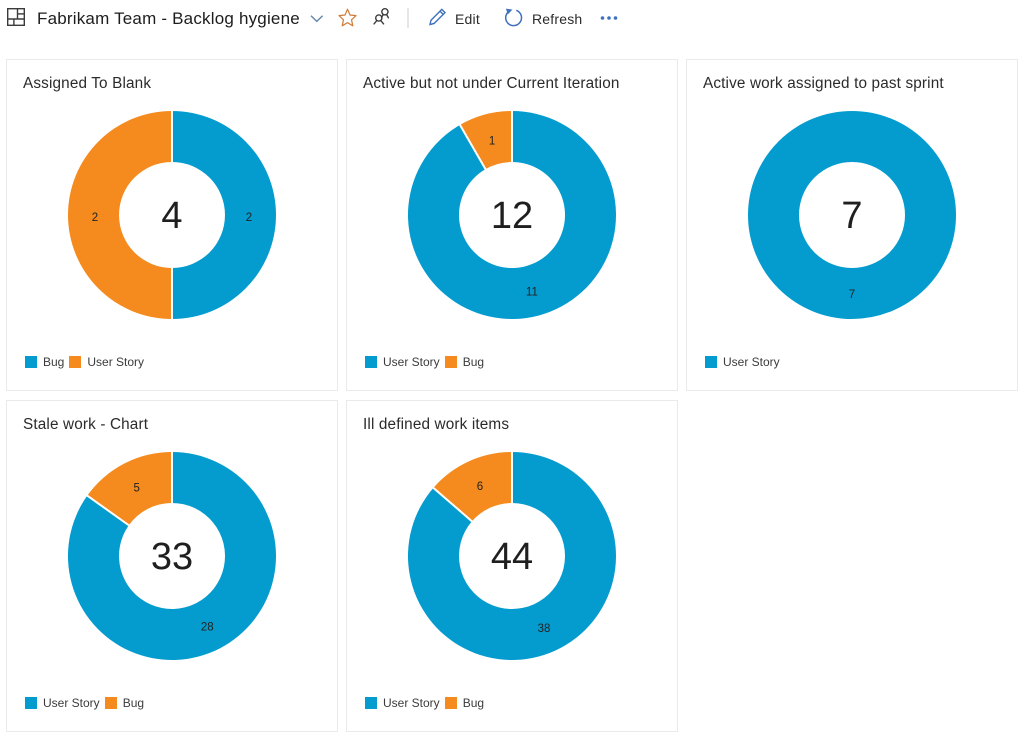  I want to click on svg-text: 5, so click(136, 489).